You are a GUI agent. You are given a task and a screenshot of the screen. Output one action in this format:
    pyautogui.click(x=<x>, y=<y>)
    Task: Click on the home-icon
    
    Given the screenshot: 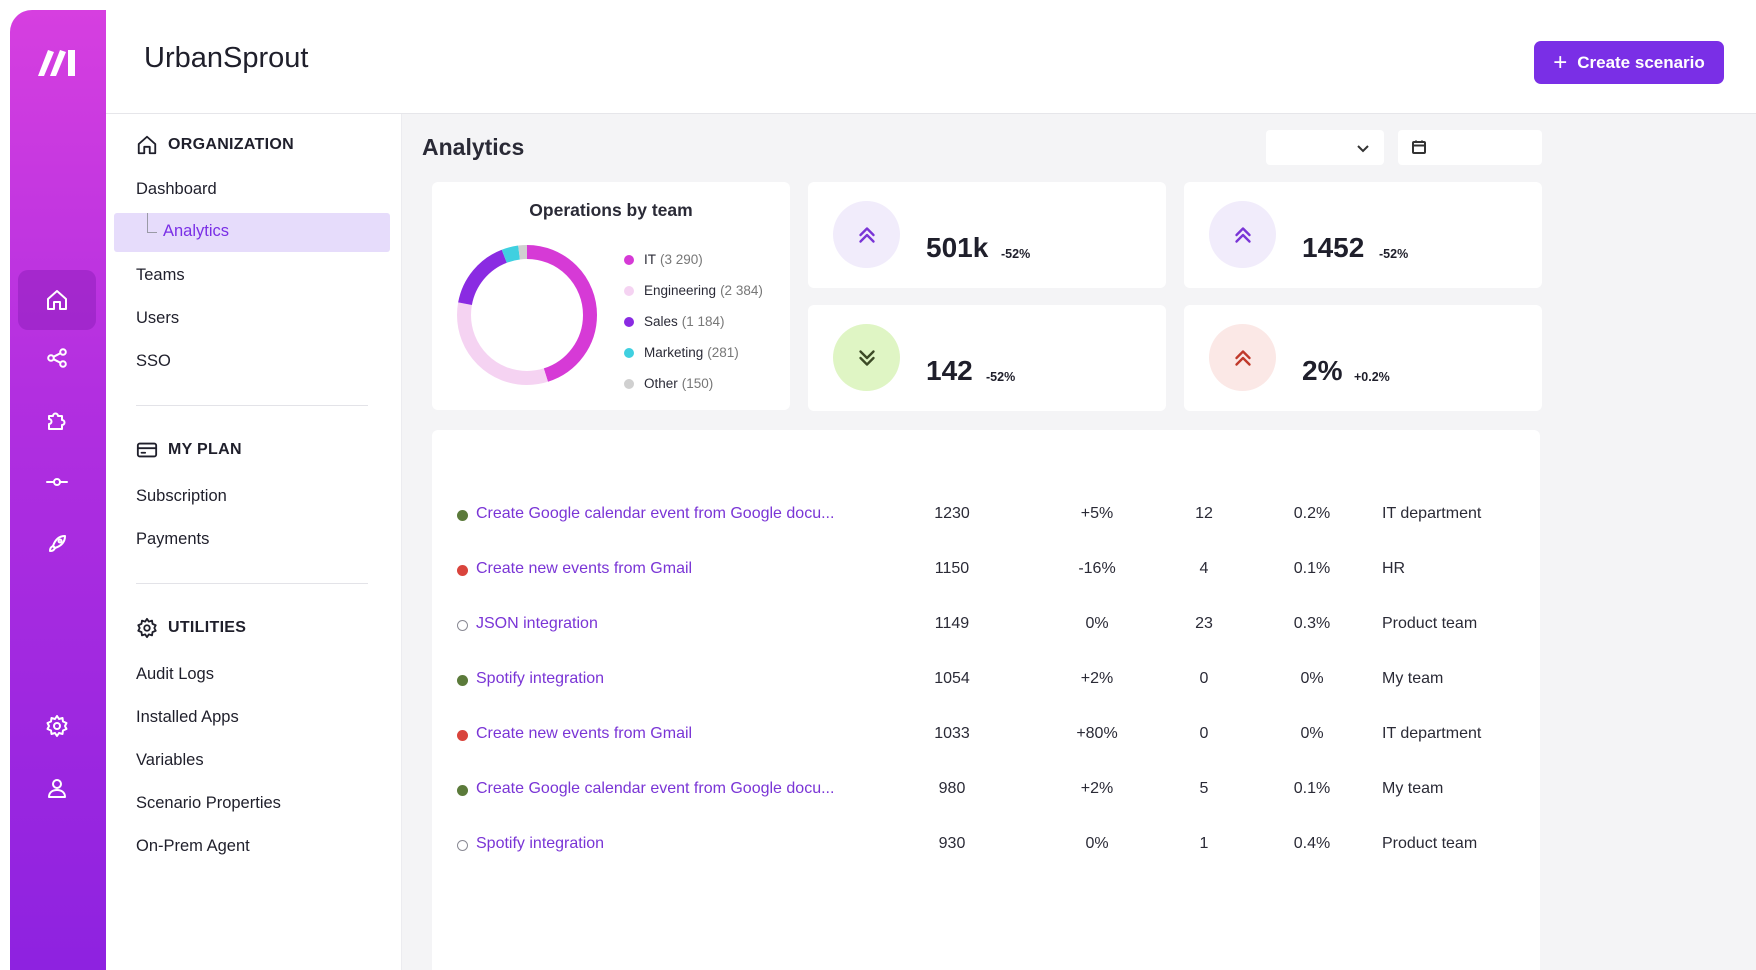 What is the action you would take?
    pyautogui.click(x=147, y=145)
    